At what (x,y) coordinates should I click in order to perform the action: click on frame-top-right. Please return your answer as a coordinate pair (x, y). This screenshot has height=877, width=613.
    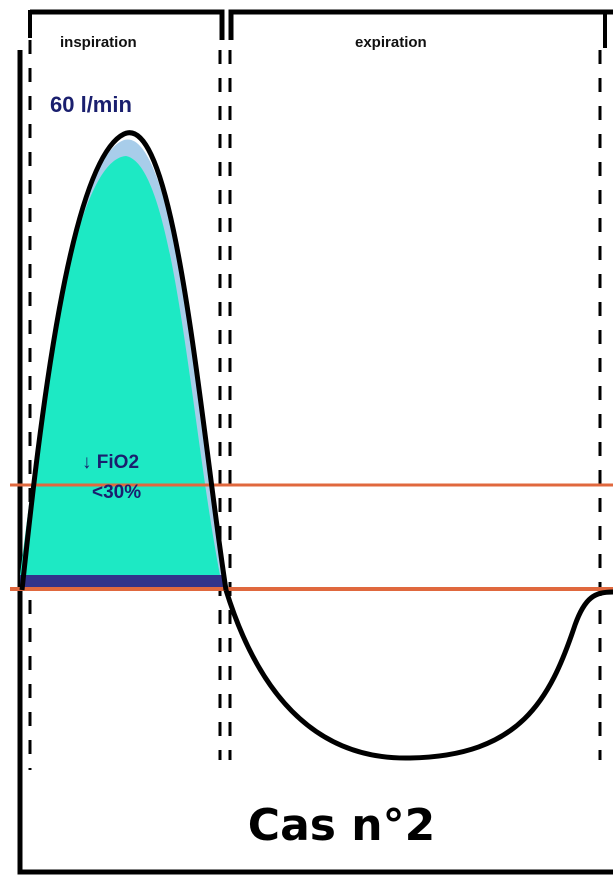
    Looking at the image, I should click on (420, 24).